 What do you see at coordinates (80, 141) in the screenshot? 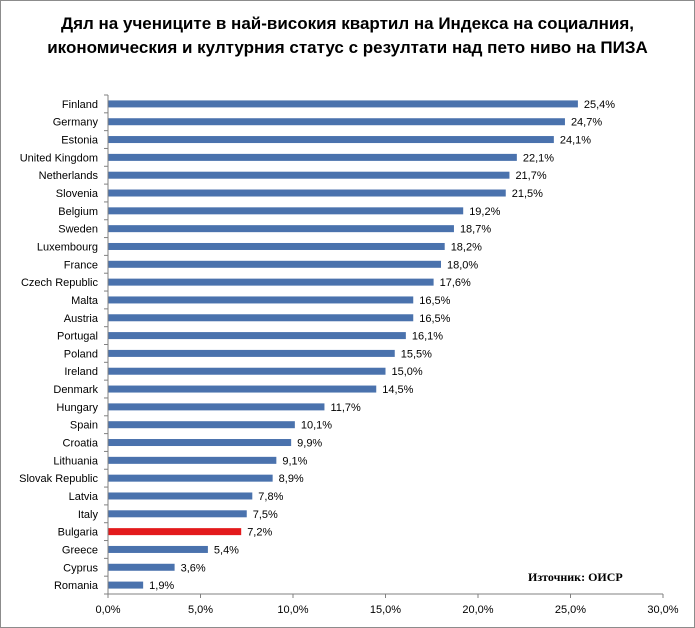
I see `category-label: Estonia` at bounding box center [80, 141].